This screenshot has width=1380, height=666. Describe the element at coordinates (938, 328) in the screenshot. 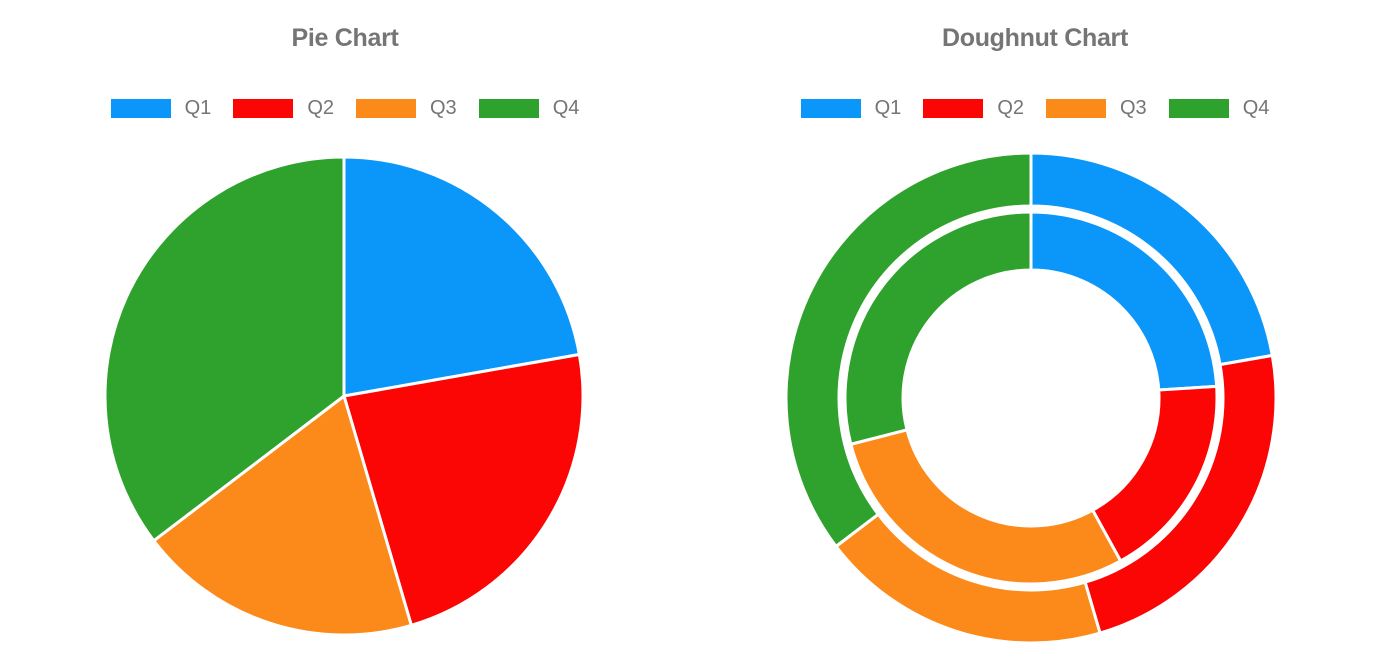

I see `doughnut-inner-slice-q4` at that location.